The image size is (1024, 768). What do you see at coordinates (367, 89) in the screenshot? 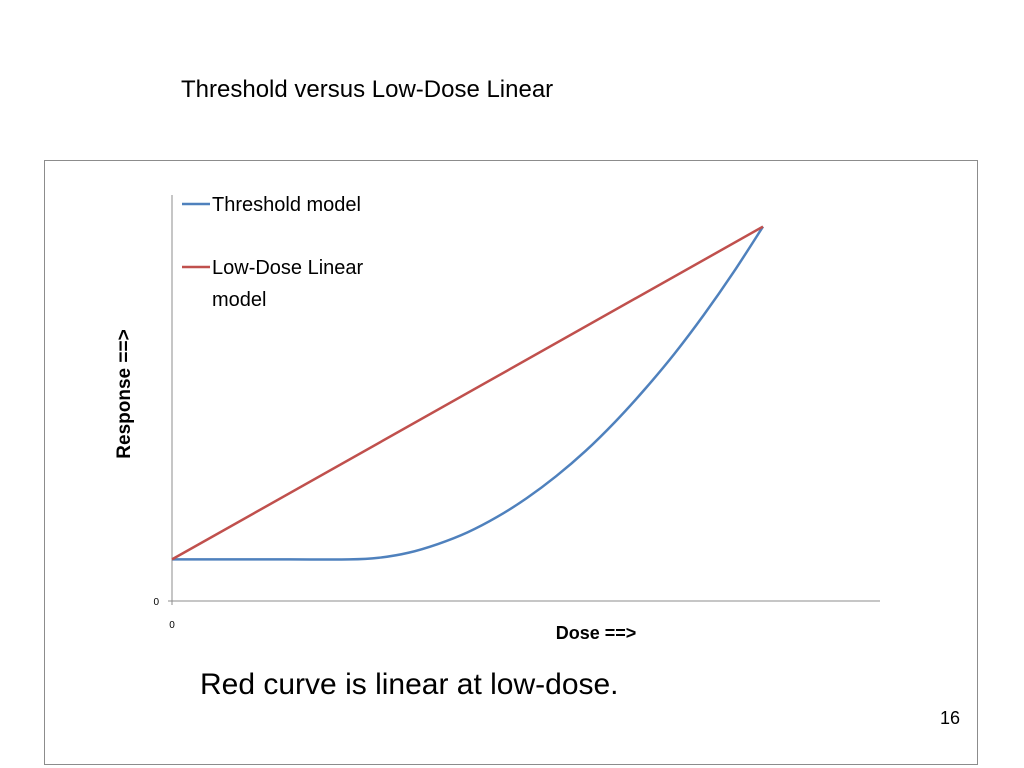
I see `slide-title: Threshold versus Low-Dose Linear` at bounding box center [367, 89].